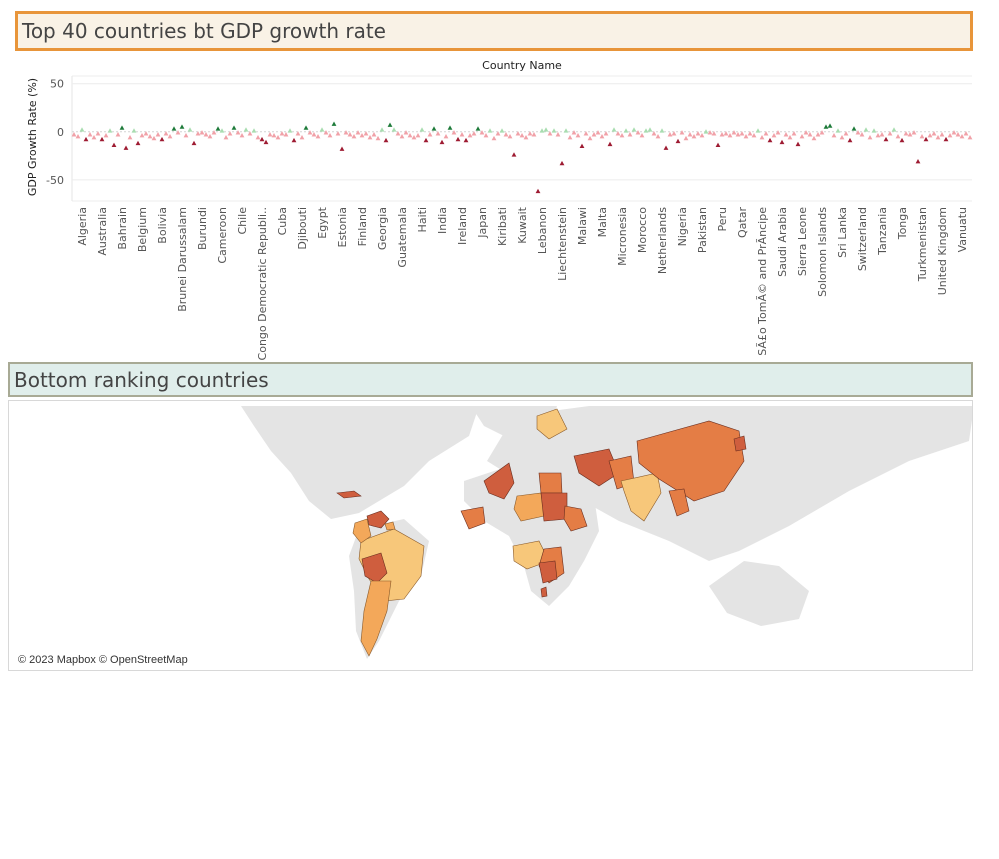  I want to click on map-region-southern-africa, so click(548, 572).